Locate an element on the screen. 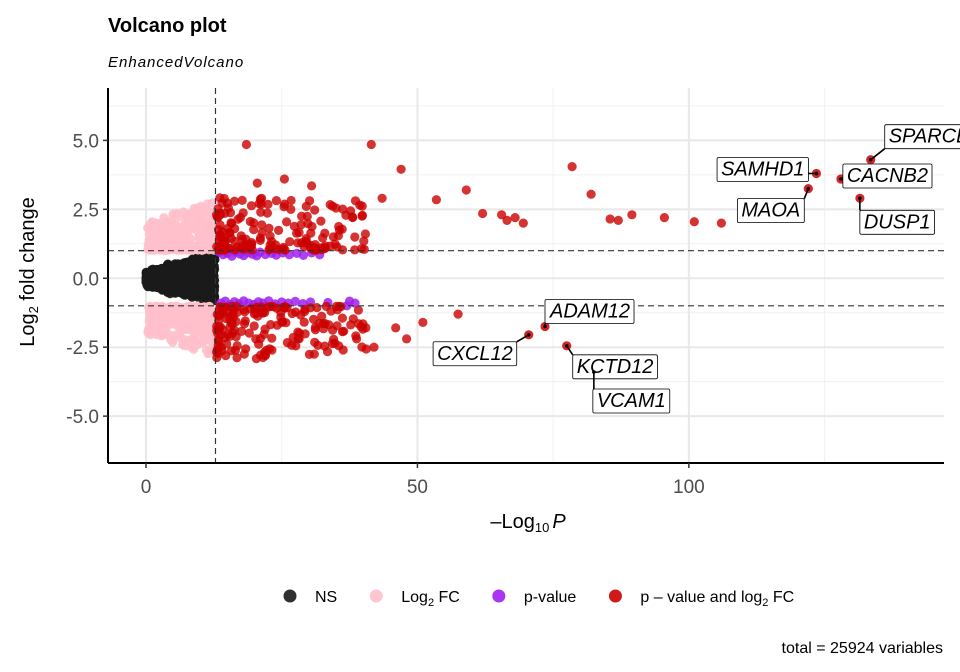 The width and height of the screenshot is (960, 672). gene-label-dusp1: DUSP1 is located at coordinates (897, 222).